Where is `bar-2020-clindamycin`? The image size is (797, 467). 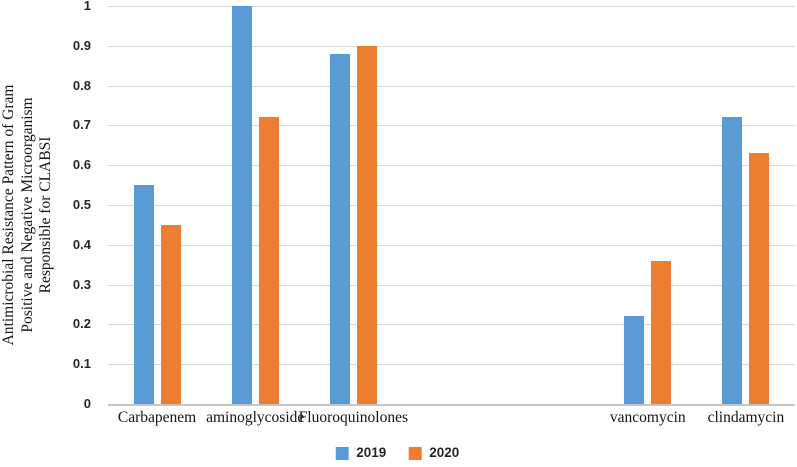 bar-2020-clindamycin is located at coordinates (759, 278).